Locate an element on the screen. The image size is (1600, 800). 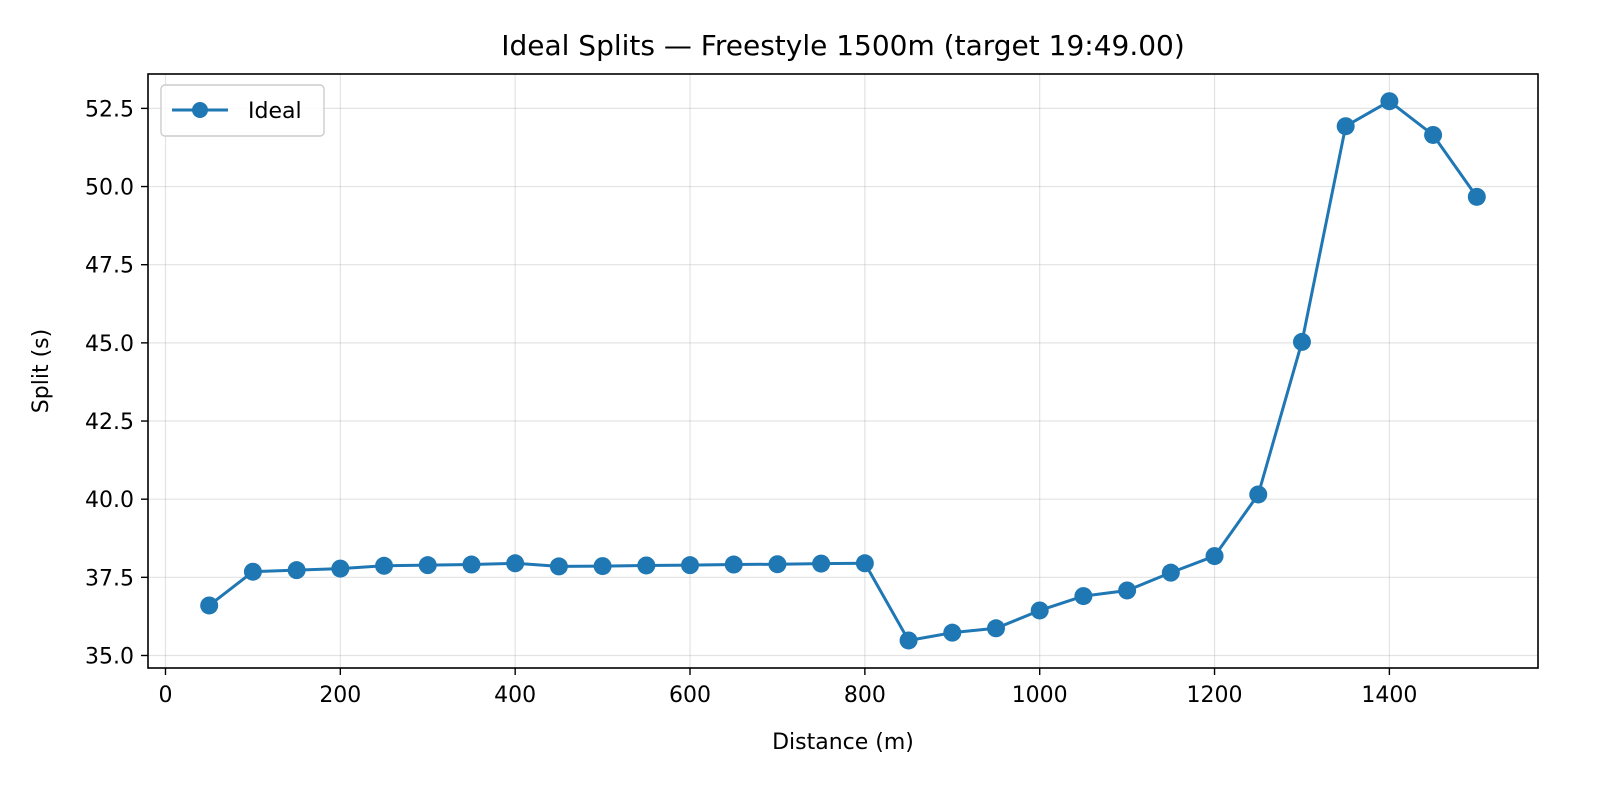
y-tick-label: 45.0 is located at coordinates (109, 344).